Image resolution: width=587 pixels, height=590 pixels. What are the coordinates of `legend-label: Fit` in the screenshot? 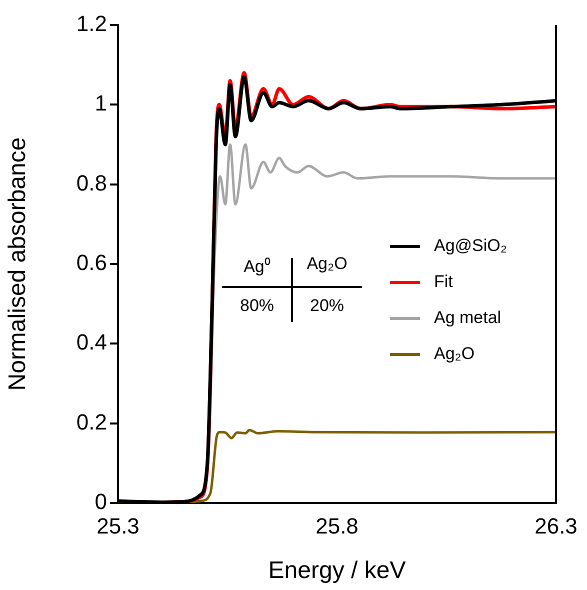 It's located at (443, 282).